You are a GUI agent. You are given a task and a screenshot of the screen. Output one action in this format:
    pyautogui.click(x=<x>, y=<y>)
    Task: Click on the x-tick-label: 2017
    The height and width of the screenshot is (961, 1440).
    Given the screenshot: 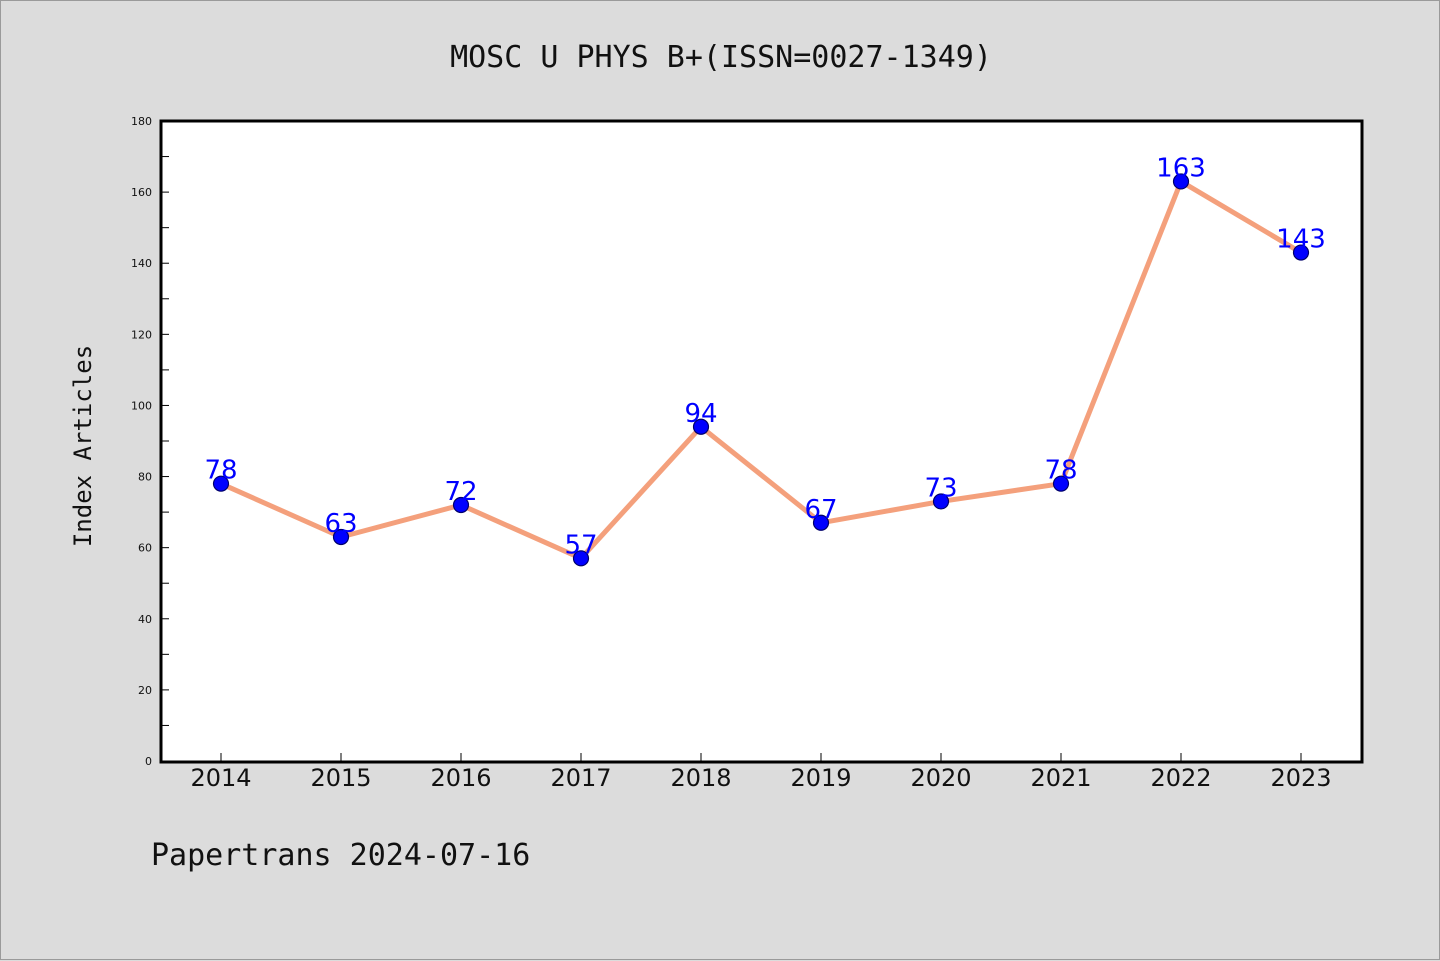 What is the action you would take?
    pyautogui.click(x=580, y=778)
    